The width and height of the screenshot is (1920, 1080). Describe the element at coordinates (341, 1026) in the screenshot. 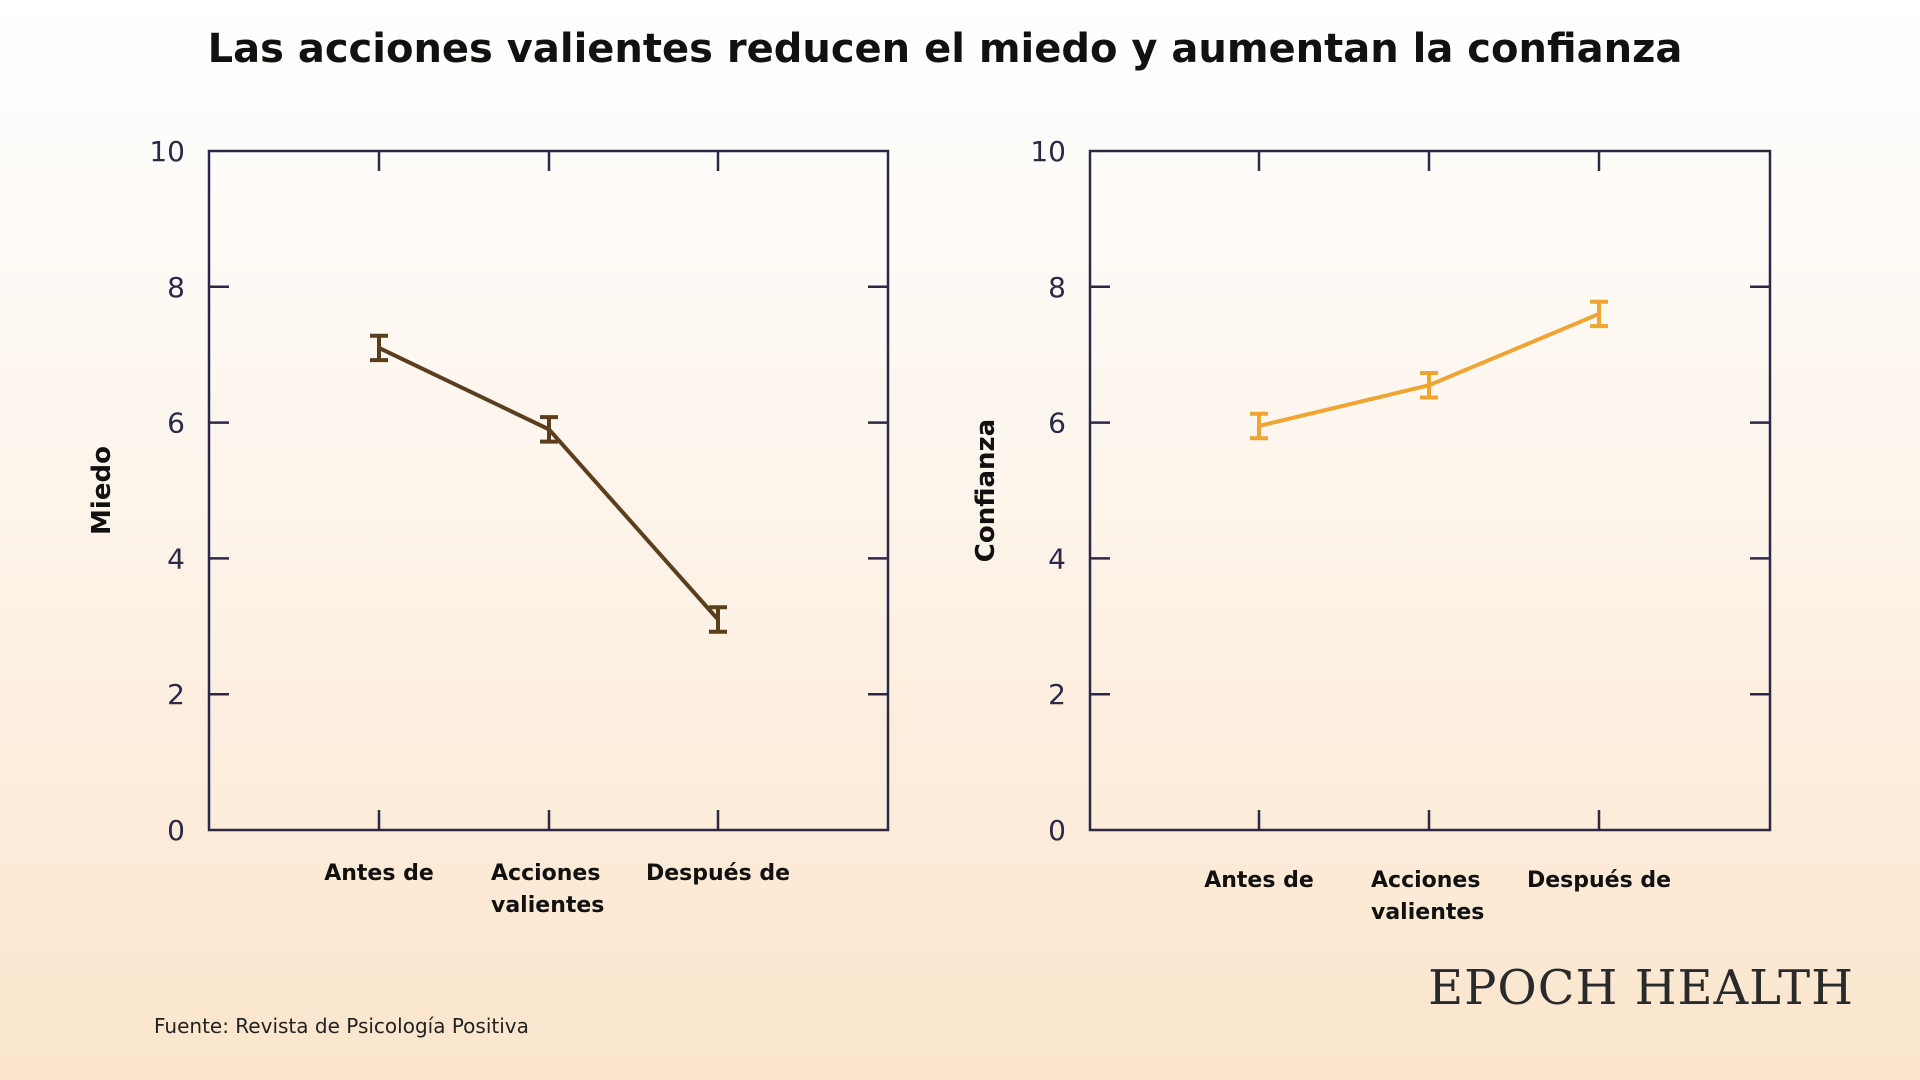

I see `source-note: Fuente: Revista de Psicología Positiva` at that location.